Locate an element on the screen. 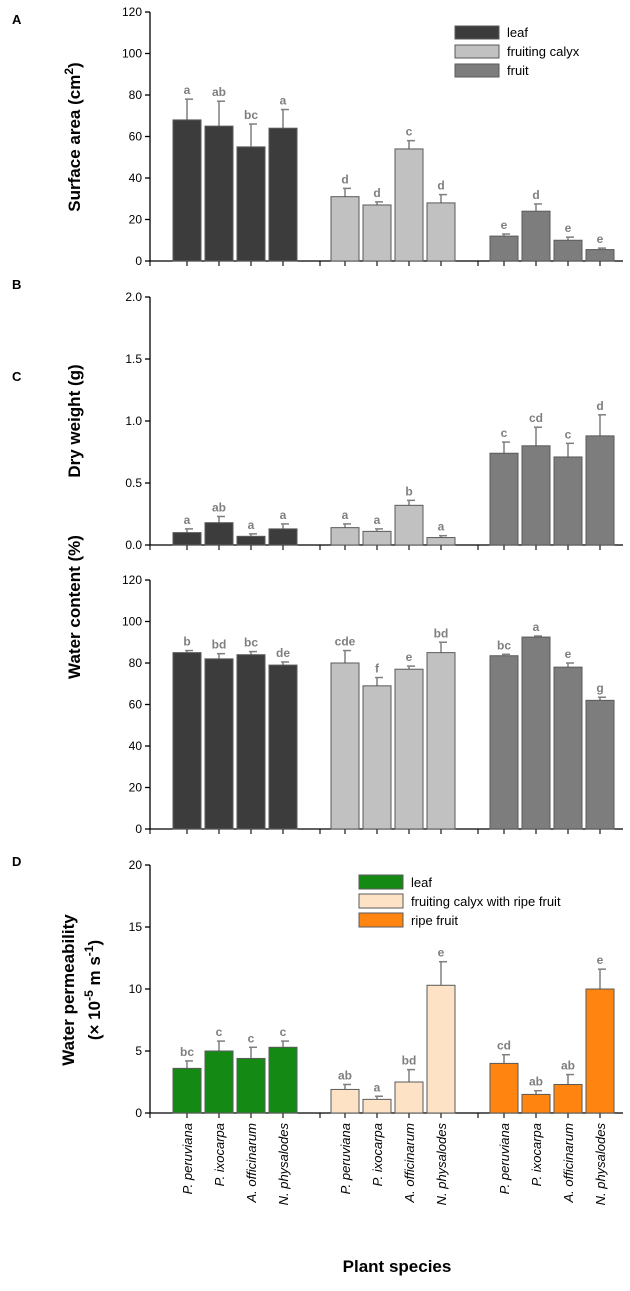 The width and height of the screenshot is (630, 1291). significance-label: f is located at coordinates (377, 669).